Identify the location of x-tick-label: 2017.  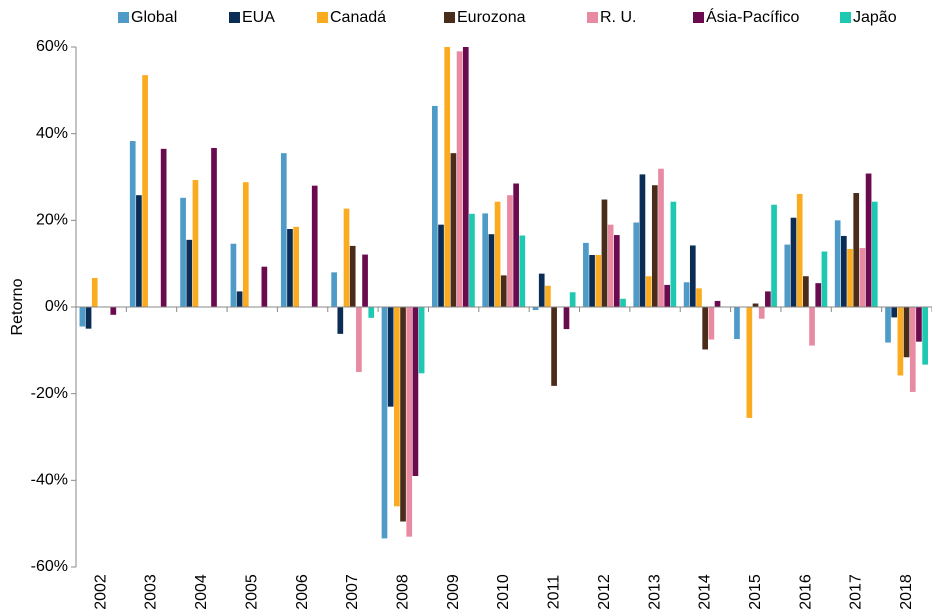
(856, 592).